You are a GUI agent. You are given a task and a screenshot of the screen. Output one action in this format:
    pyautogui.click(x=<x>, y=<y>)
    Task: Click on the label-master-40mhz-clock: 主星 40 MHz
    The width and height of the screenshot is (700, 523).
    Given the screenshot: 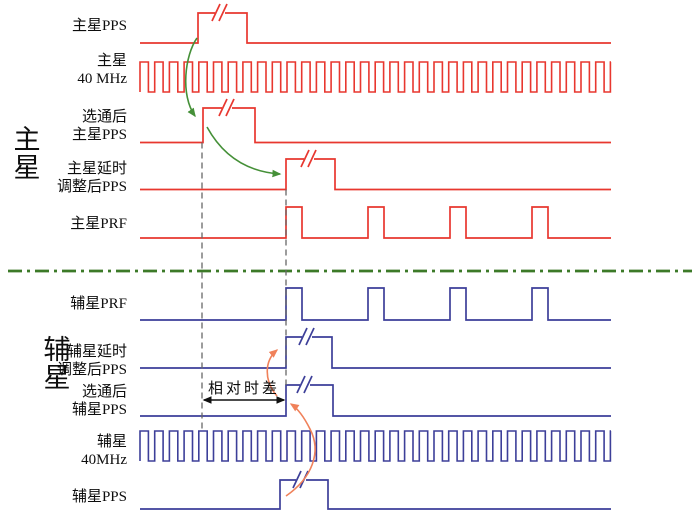 What is the action you would take?
    pyautogui.click(x=63, y=70)
    